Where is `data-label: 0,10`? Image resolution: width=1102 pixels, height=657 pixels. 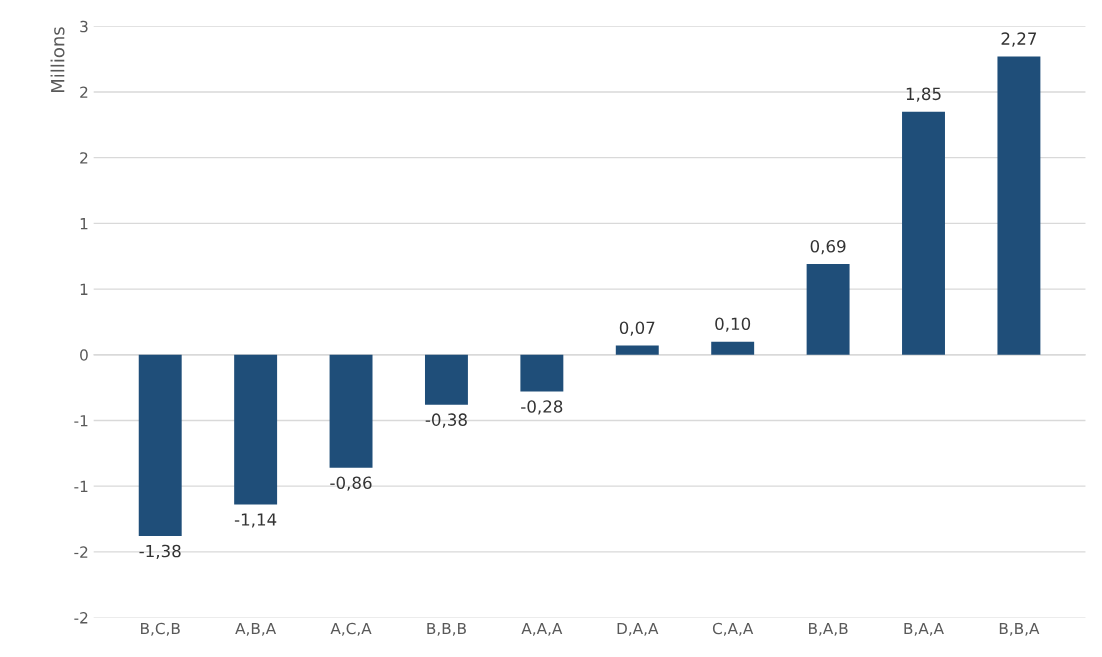 data-label: 0,10 is located at coordinates (733, 324).